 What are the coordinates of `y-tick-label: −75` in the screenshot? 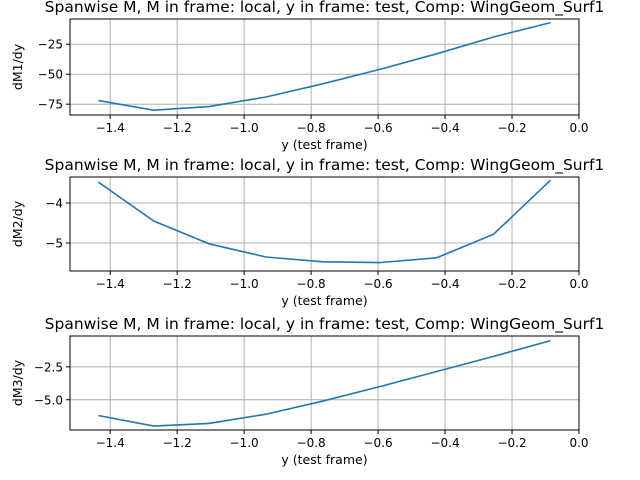 It's located at (50, 105).